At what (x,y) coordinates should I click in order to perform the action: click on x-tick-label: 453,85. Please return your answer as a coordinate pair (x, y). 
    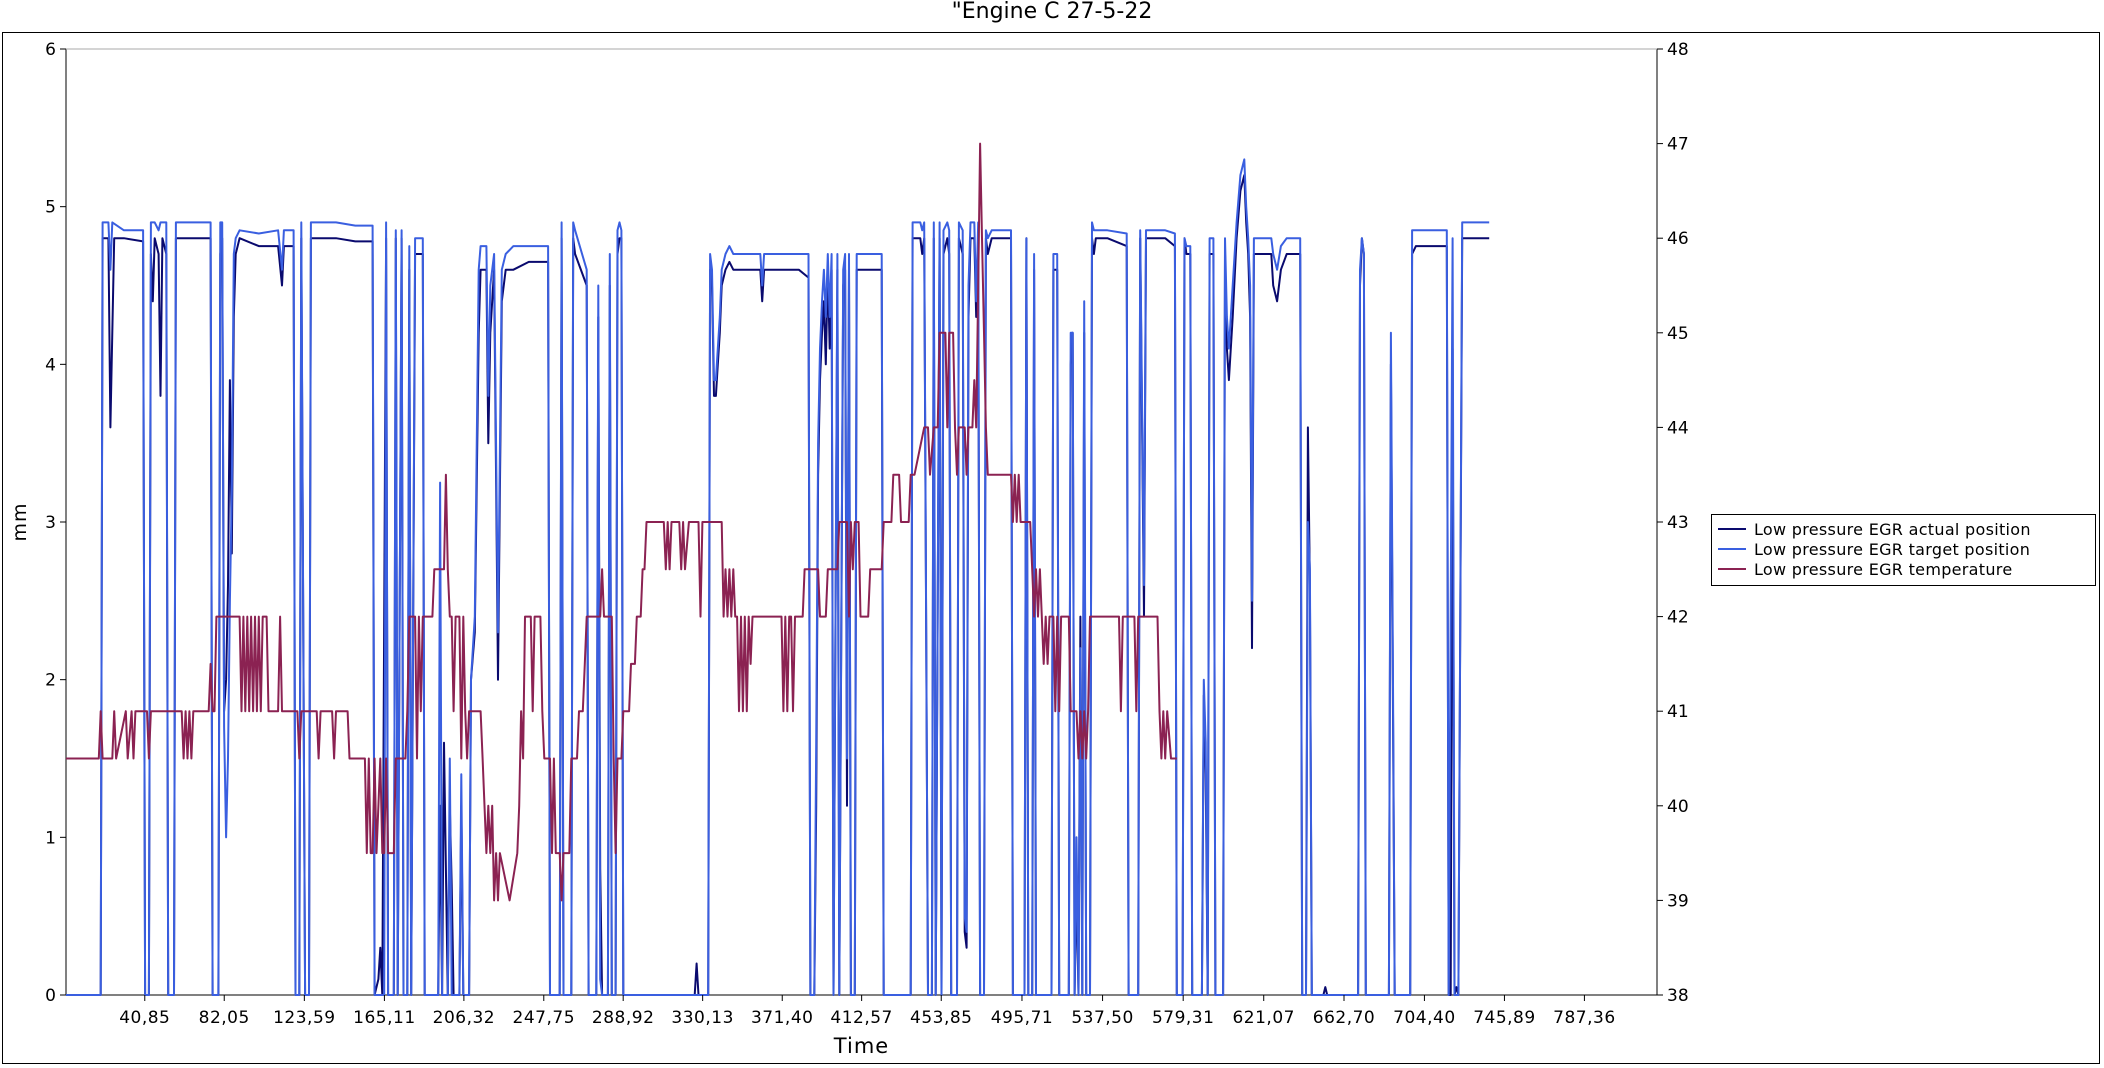
    Looking at the image, I should click on (941, 1018).